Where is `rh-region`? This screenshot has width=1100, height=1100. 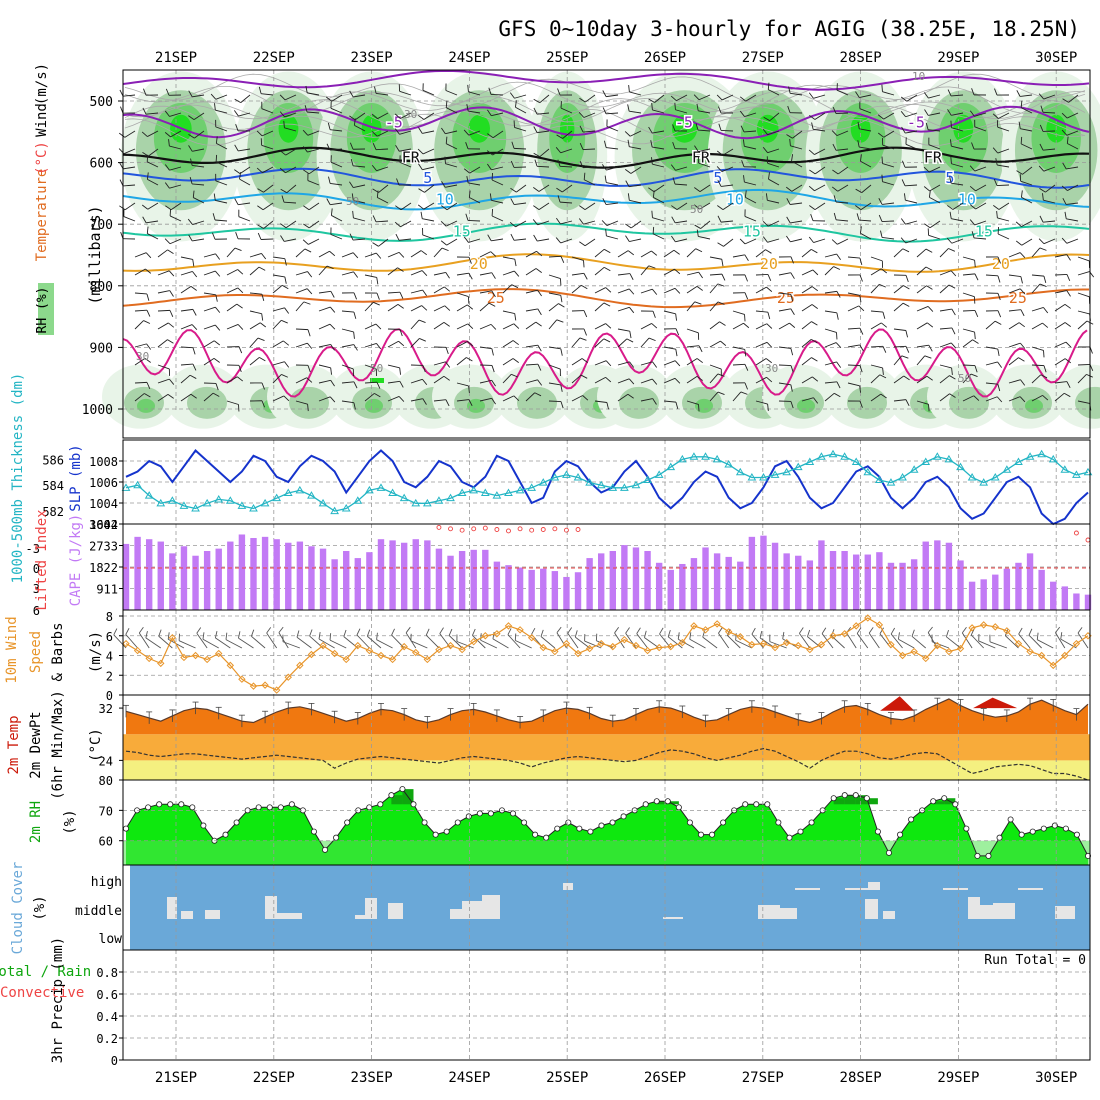
rh-region is located at coordinates (704, 405).